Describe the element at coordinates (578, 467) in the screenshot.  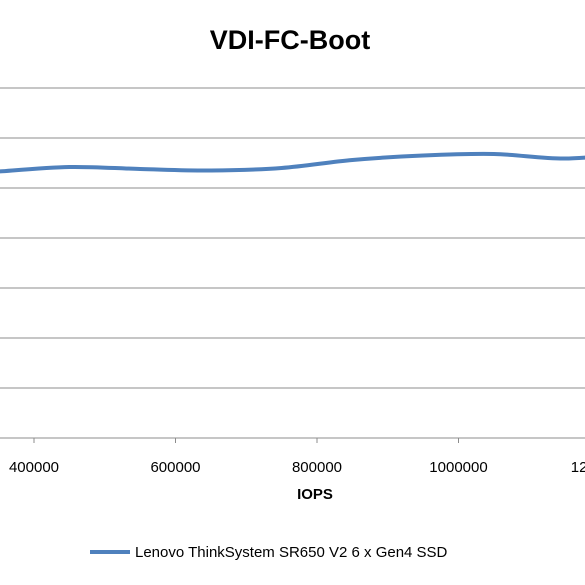
I see `x-tick-label: 1200000` at that location.